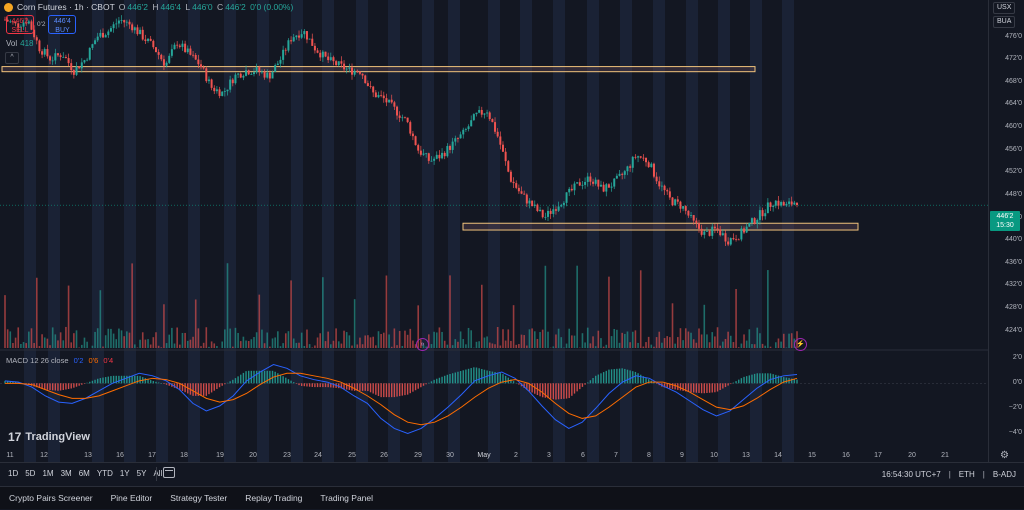 This screenshot has width=1024, height=510. Describe the element at coordinates (122, 7) in the screenshot. I see `open-label: O` at that location.